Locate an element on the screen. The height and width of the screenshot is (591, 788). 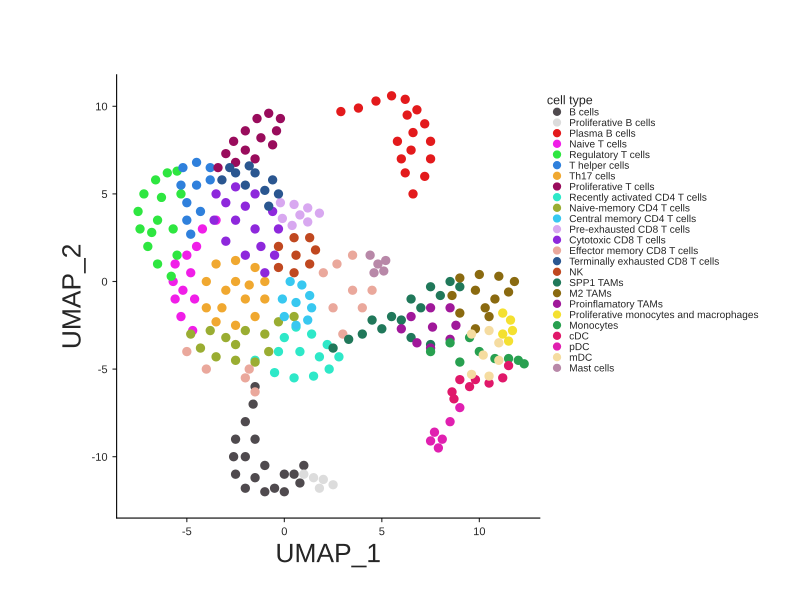
y-axis-title: UMAP_2 is located at coordinates (74, 296).